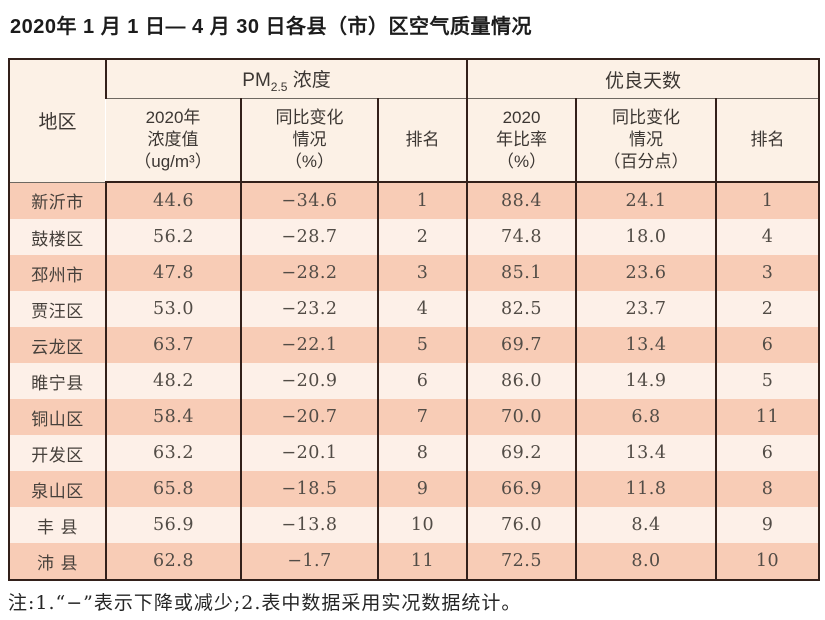 The width and height of the screenshot is (825, 620). What do you see at coordinates (173, 345) in the screenshot?
I see `pm-value-cell: 63.7` at bounding box center [173, 345].